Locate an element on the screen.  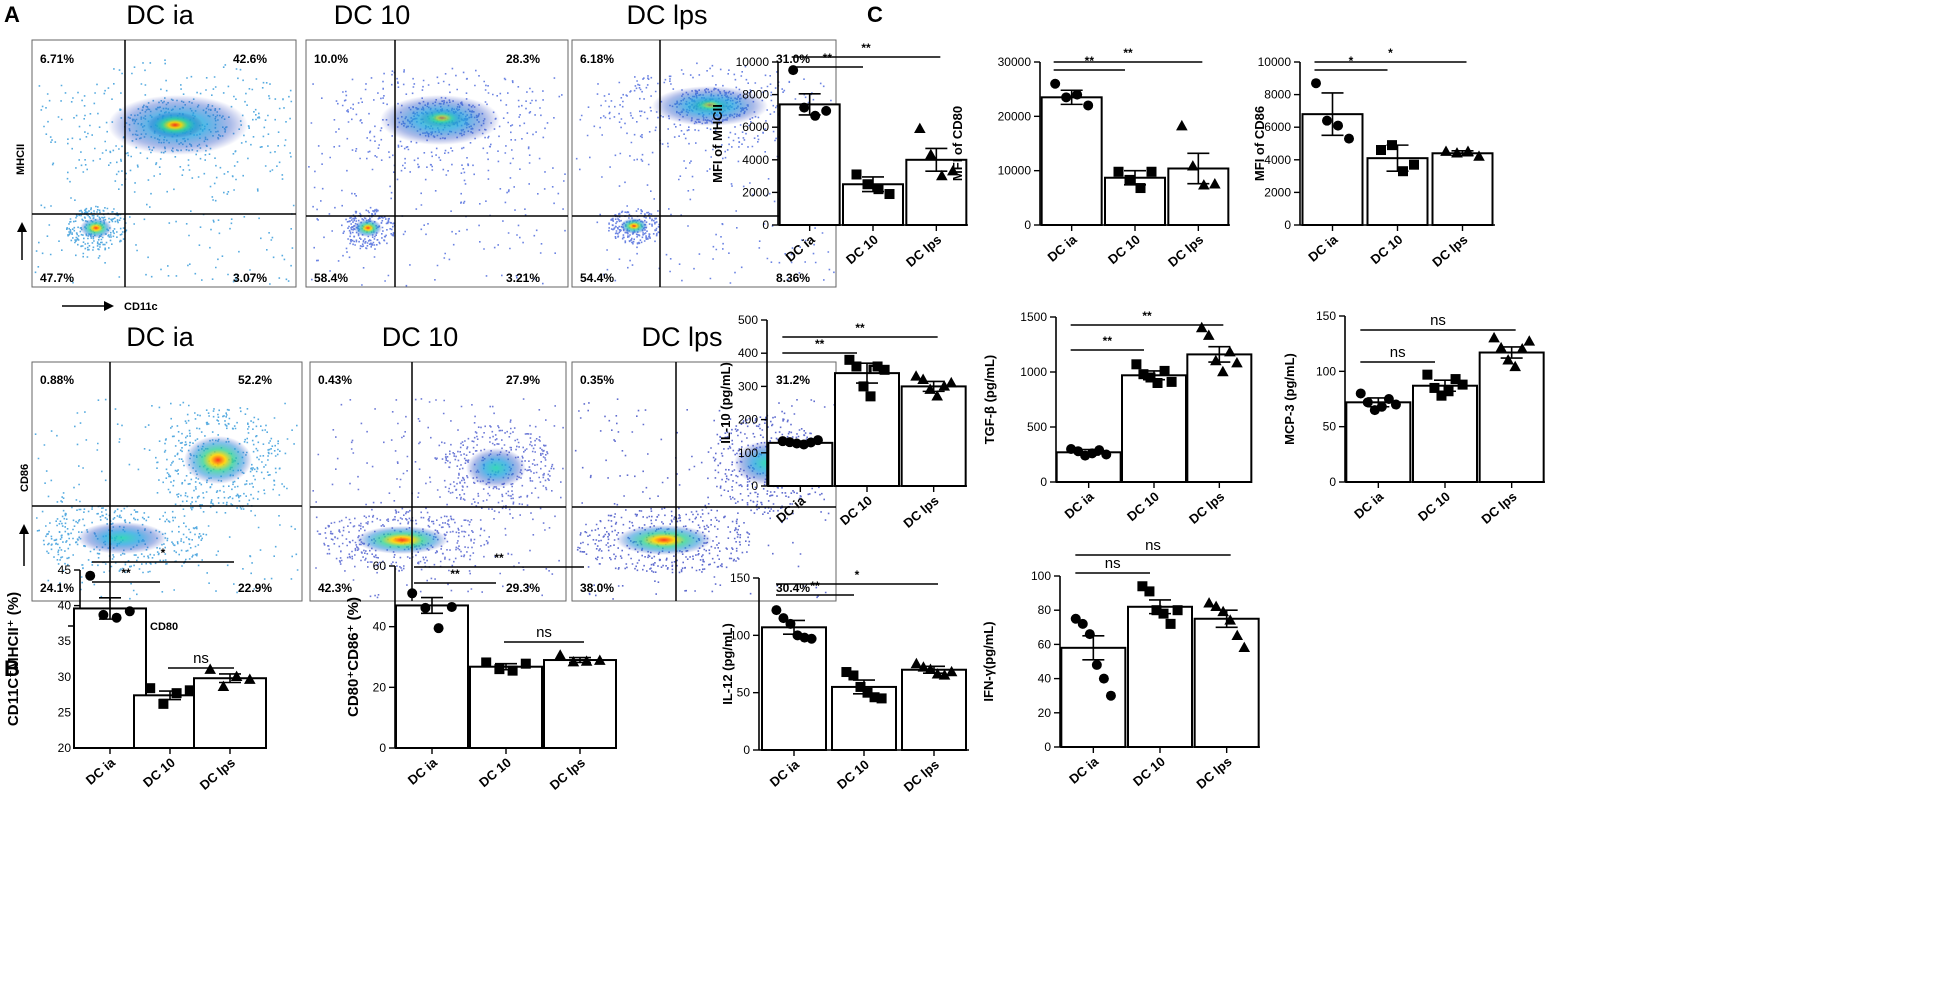
y-tick-label: 1000 is located at coordinates (1033, 372).